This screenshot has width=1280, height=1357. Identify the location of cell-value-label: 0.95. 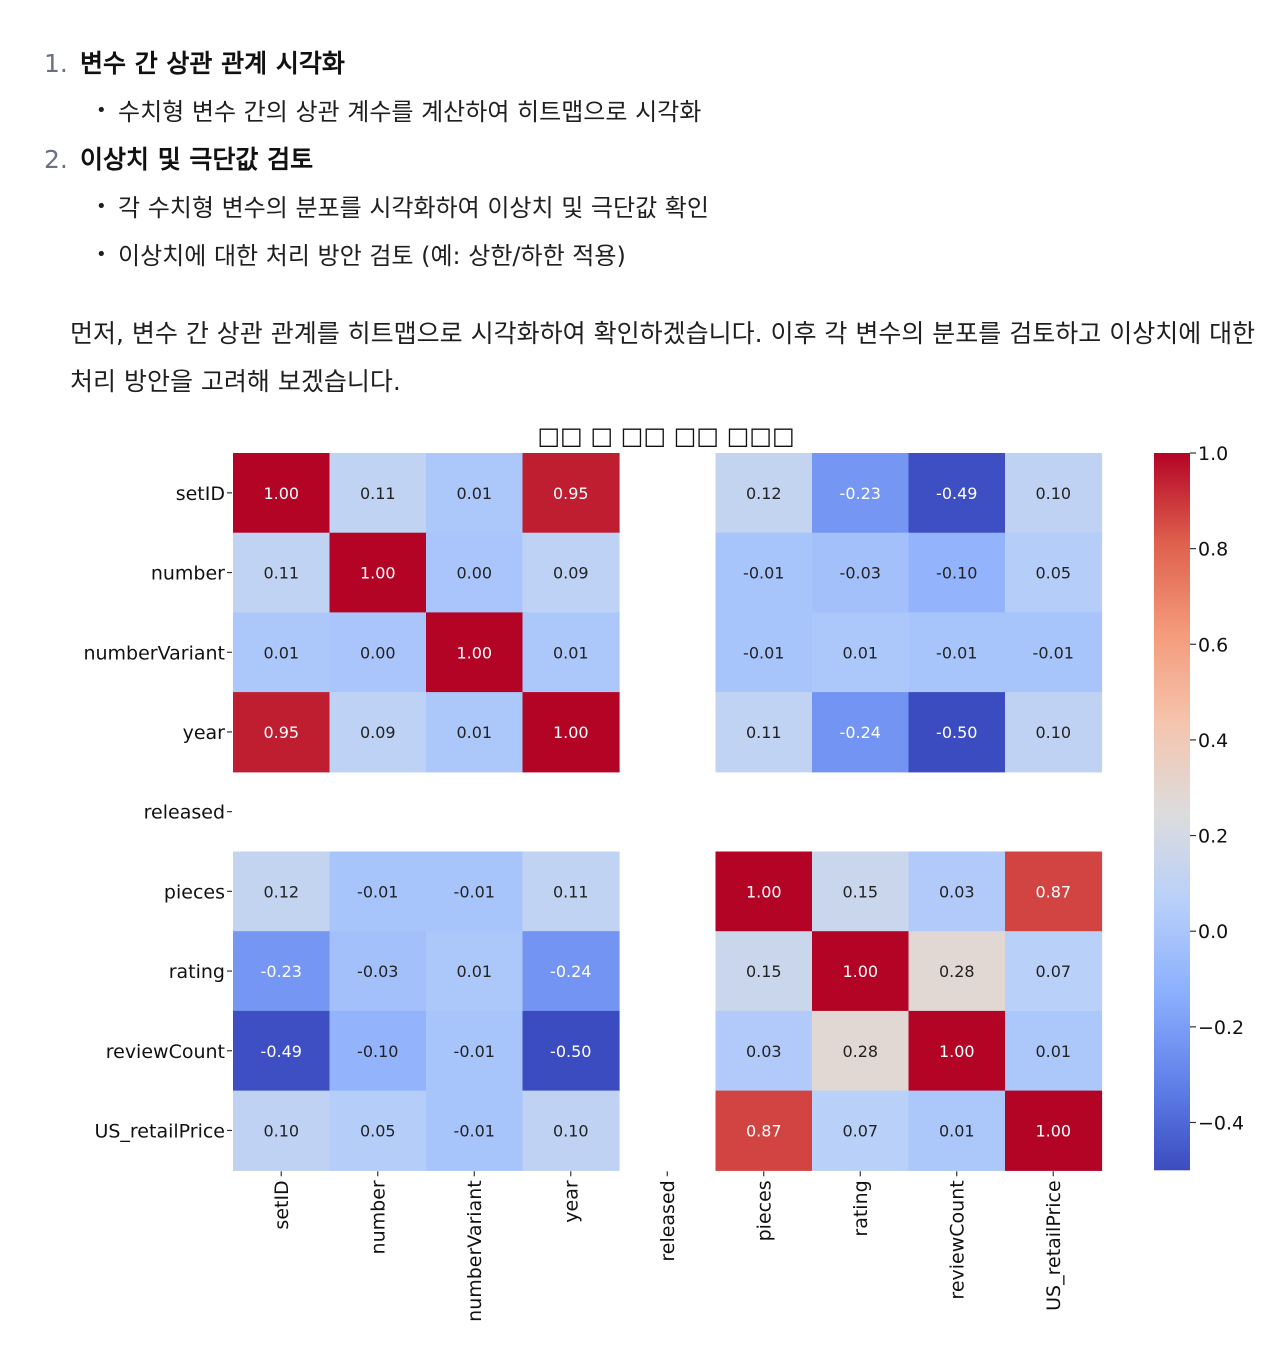
(281, 732).